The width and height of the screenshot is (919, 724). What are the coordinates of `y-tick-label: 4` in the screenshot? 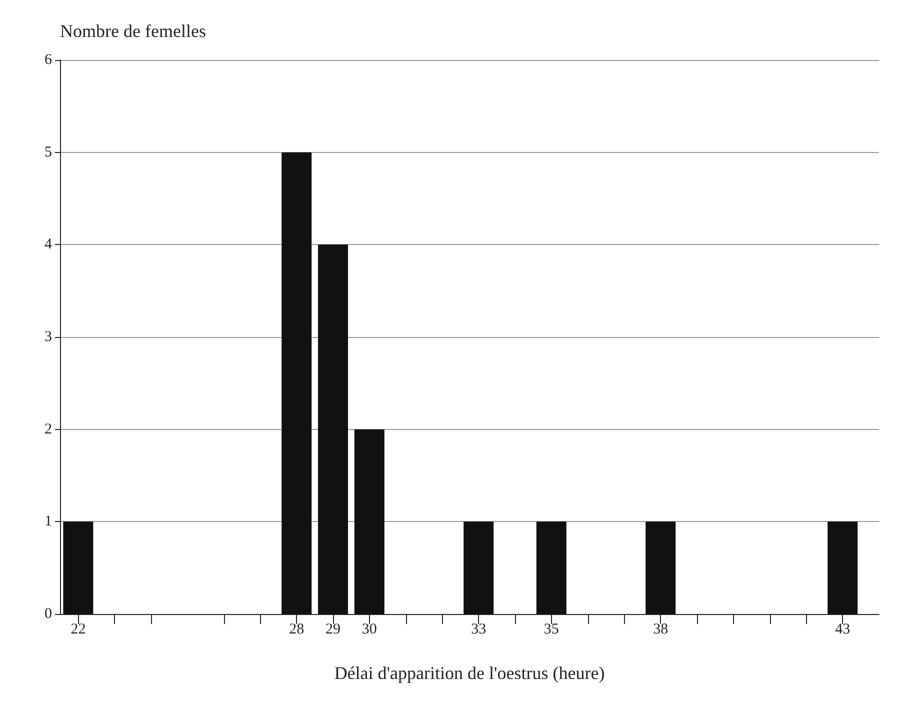 It's located at (48, 244).